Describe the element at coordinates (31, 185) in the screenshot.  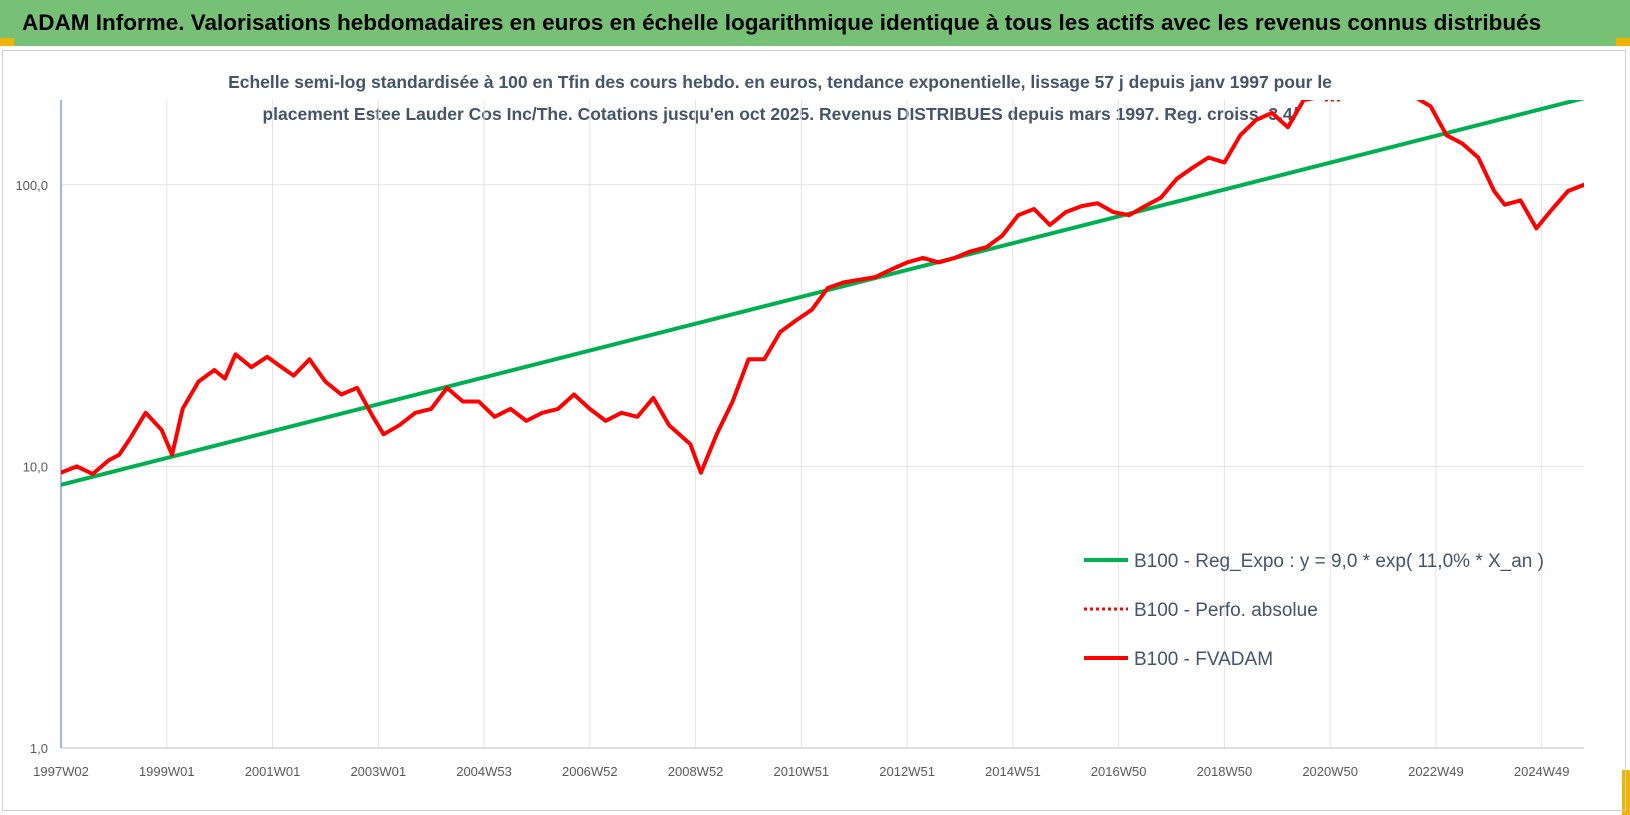
I see `y-tick-label: 100,0` at that location.